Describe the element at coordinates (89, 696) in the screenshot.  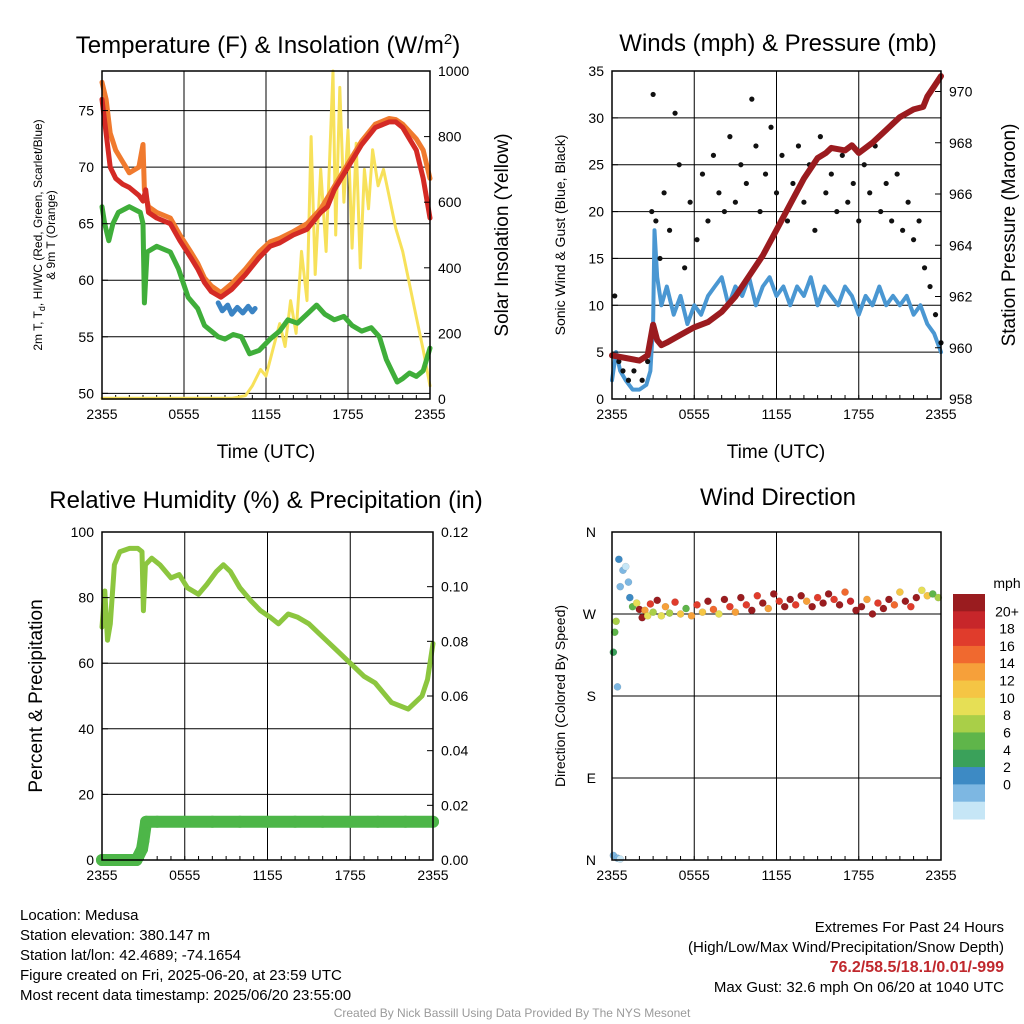
I see `humidity-y-ticks: 0 20 40 60 80 100` at that location.